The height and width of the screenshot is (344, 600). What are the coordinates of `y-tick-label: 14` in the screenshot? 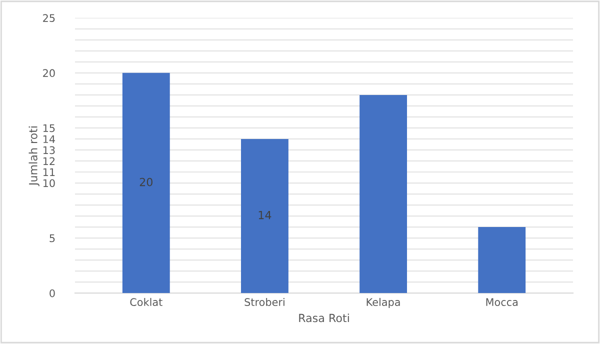 It's located at (49, 139).